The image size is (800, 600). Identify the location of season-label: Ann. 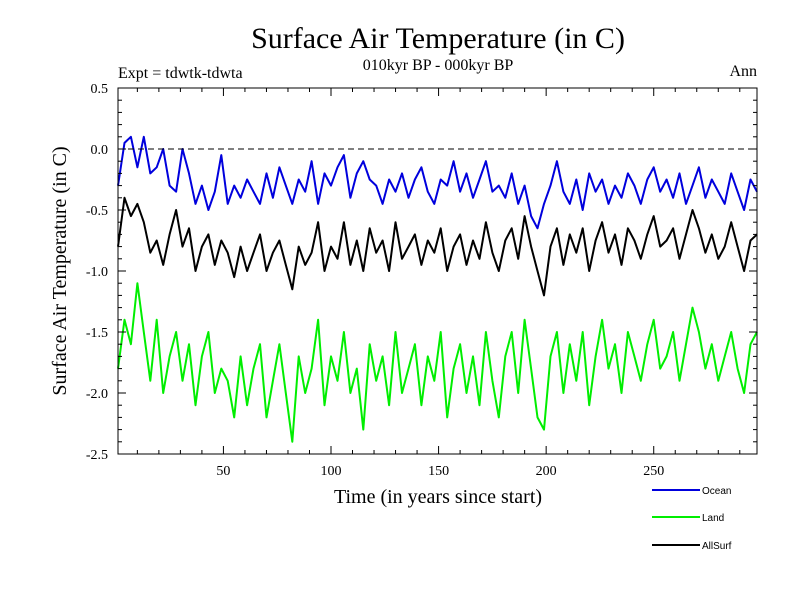
(743, 71).